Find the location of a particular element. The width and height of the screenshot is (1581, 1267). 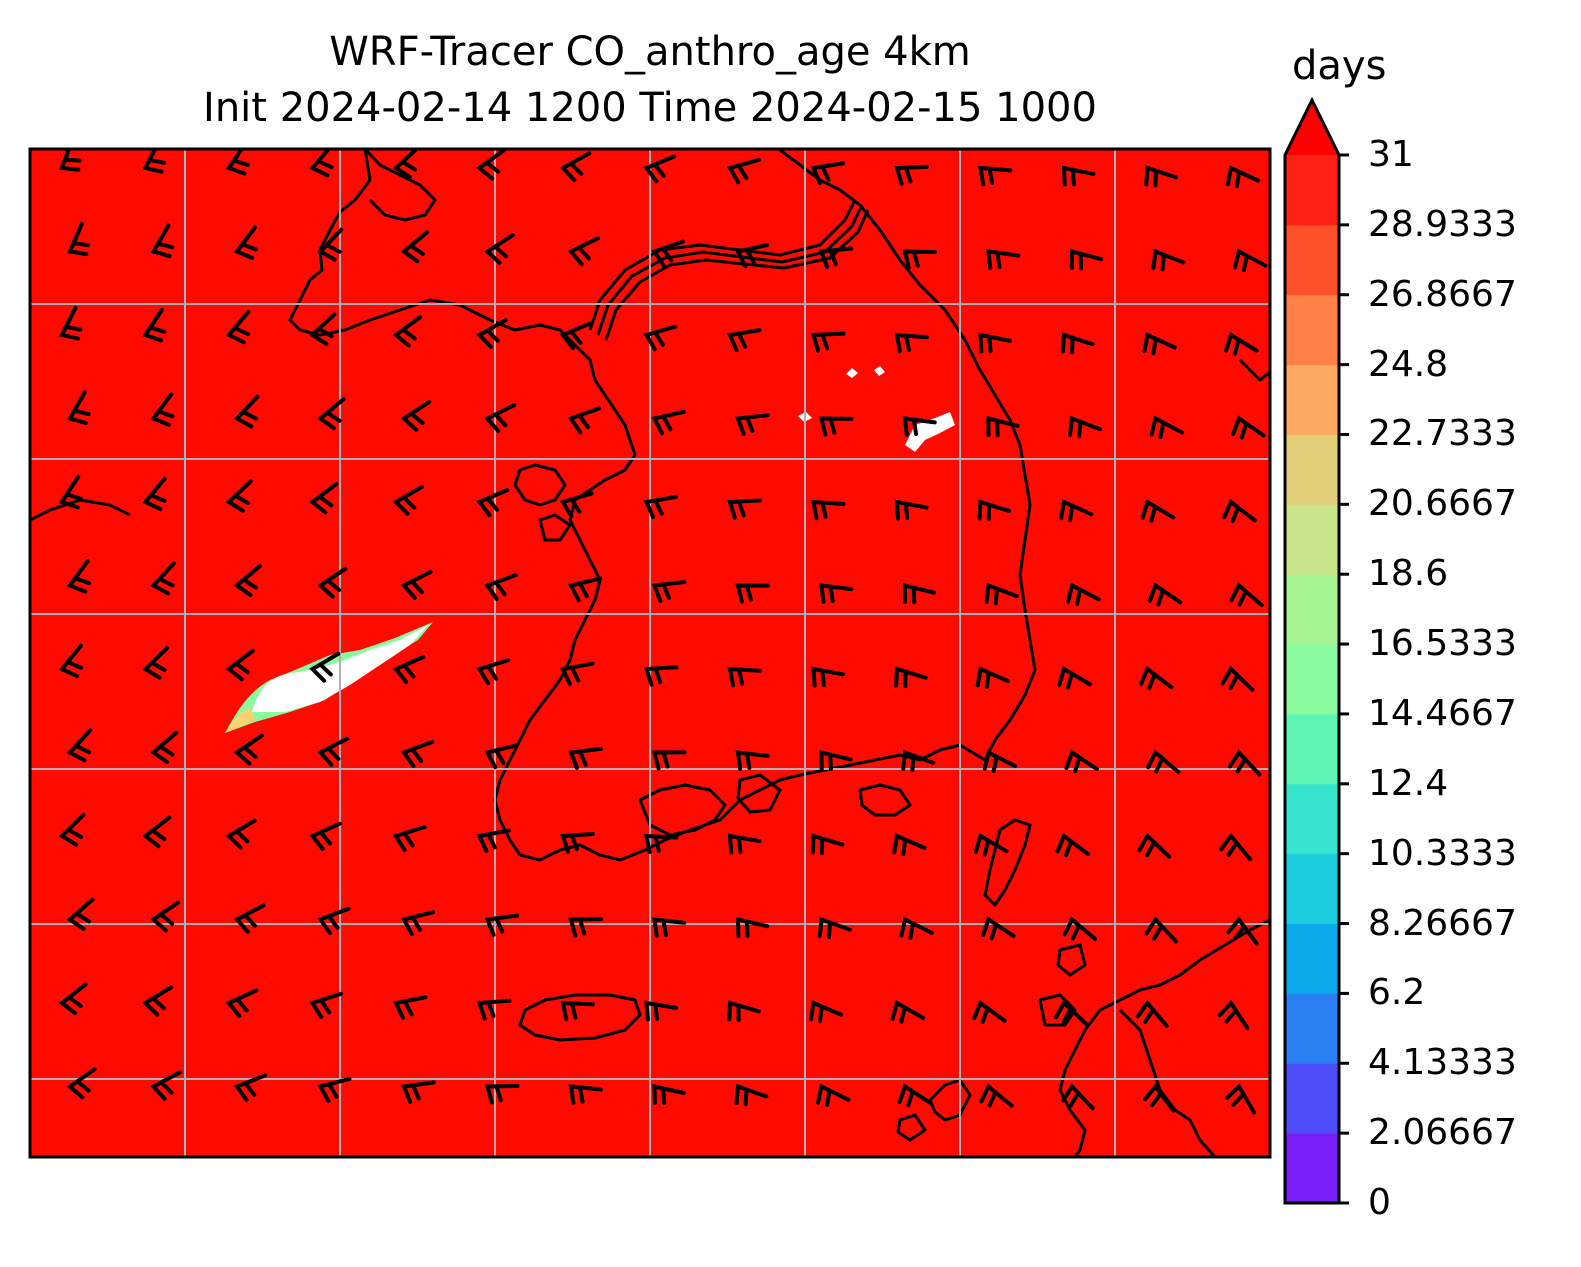

colorbar-tick-label: 12.4 is located at coordinates (1408, 783).